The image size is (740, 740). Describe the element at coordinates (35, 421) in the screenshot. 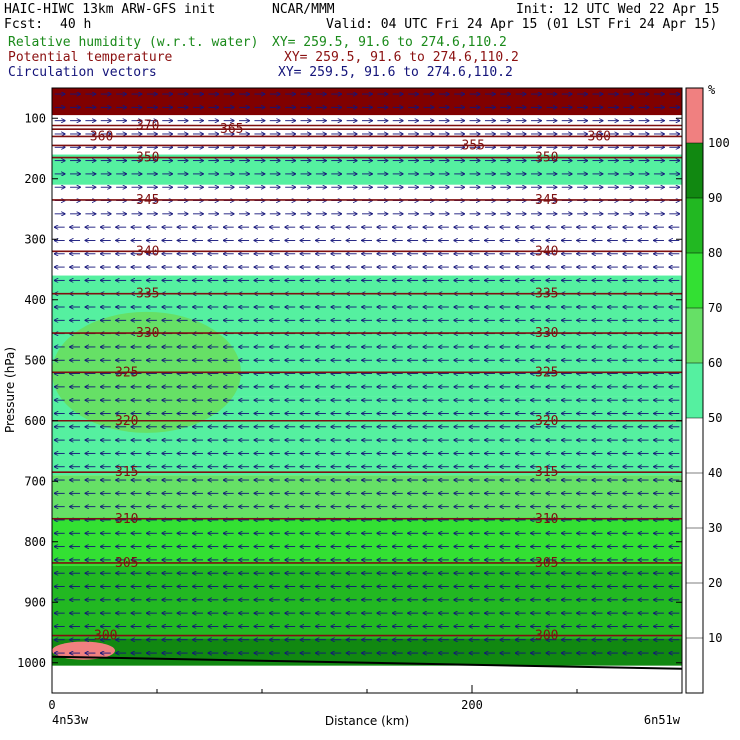

I see `y-tick-label-600: 600` at that location.